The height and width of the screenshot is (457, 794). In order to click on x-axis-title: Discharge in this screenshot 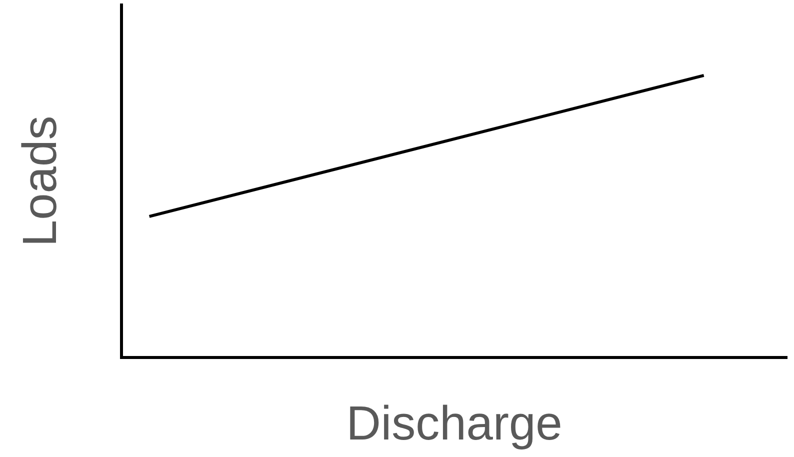, I will do `click(454, 423)`.